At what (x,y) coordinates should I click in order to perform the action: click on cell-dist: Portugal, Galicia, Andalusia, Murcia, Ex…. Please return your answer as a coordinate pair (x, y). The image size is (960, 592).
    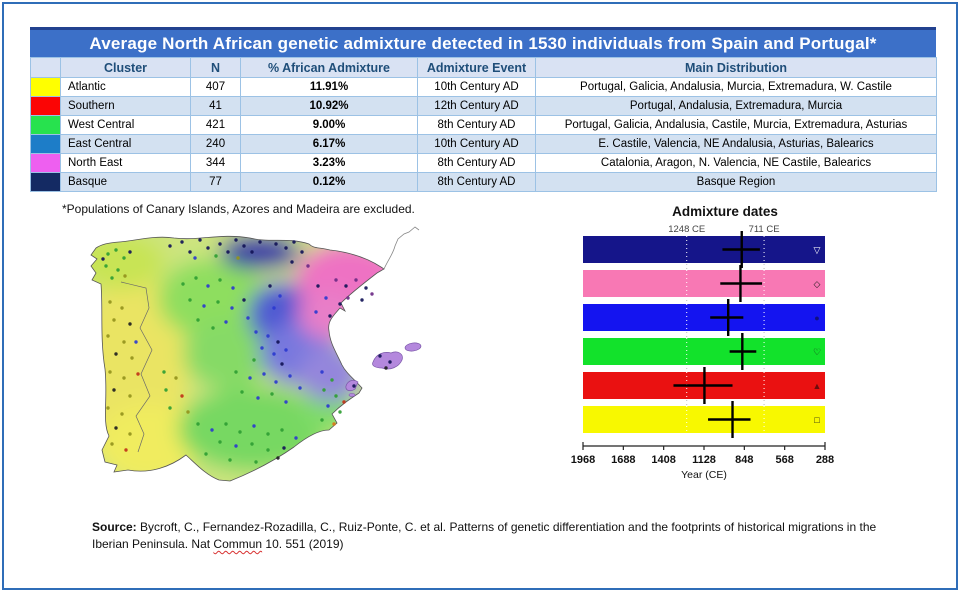
    Looking at the image, I should click on (736, 87).